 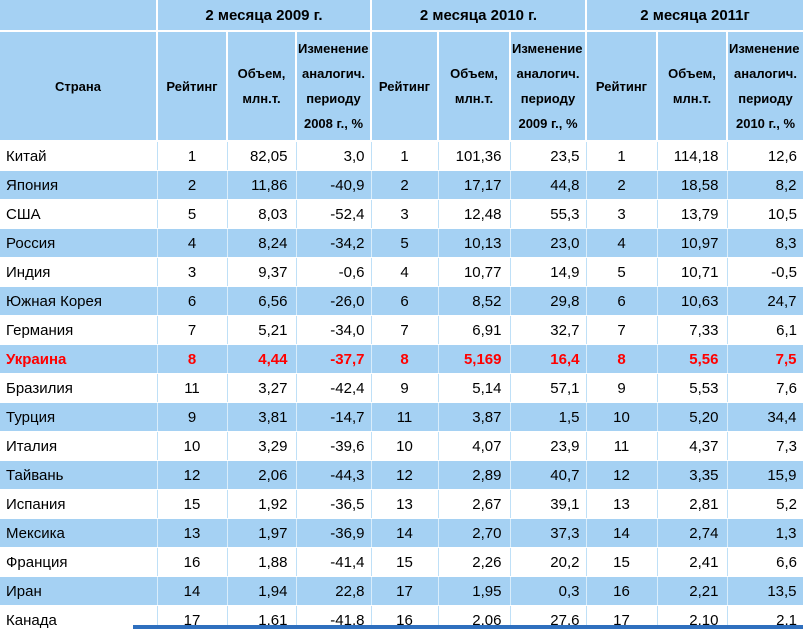 I want to click on volume-2010-cell: 5,14, so click(x=474, y=388).